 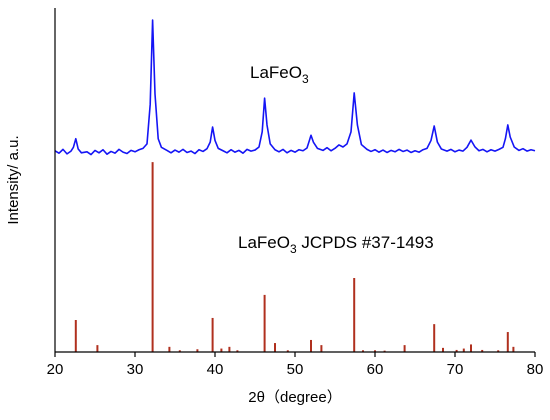 What do you see at coordinates (455, 369) in the screenshot?
I see `x-tick-label: 70` at bounding box center [455, 369].